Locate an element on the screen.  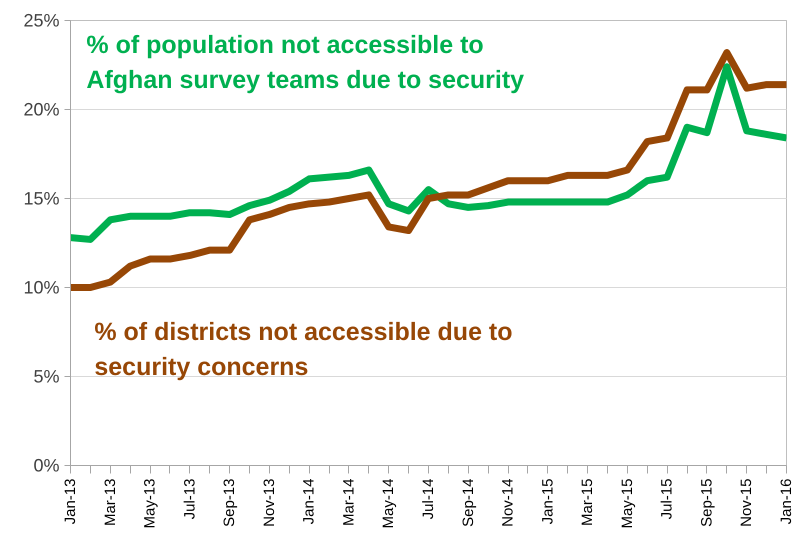
x-tick-label: Jul-13 is located at coordinates (189, 499).